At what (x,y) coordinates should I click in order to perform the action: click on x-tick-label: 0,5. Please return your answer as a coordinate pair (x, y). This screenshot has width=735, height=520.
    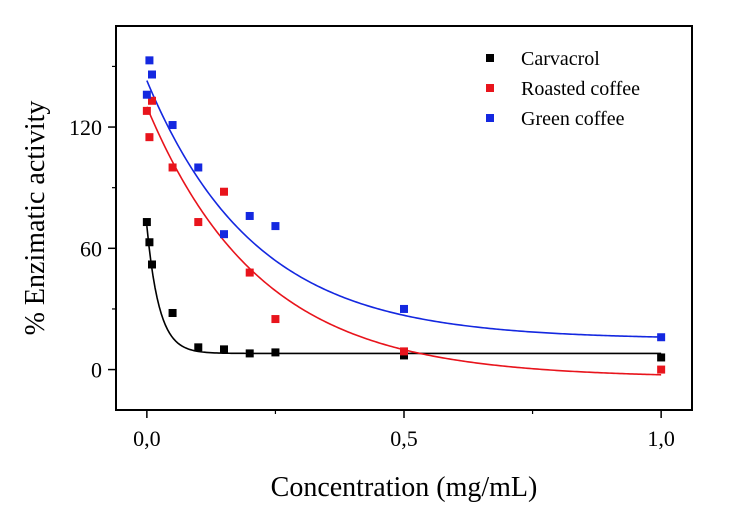
    Looking at the image, I should click on (404, 438).